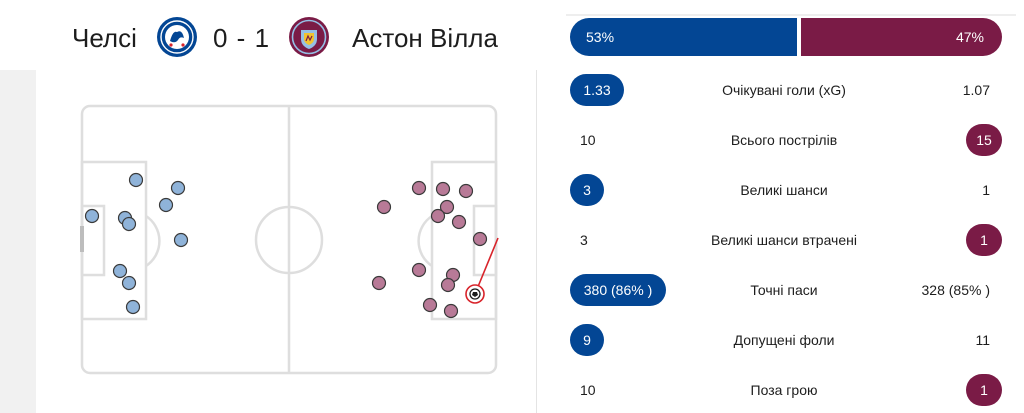 This screenshot has height=413, width=1024. What do you see at coordinates (536, 241) in the screenshot?
I see `panel-divider` at bounding box center [536, 241].